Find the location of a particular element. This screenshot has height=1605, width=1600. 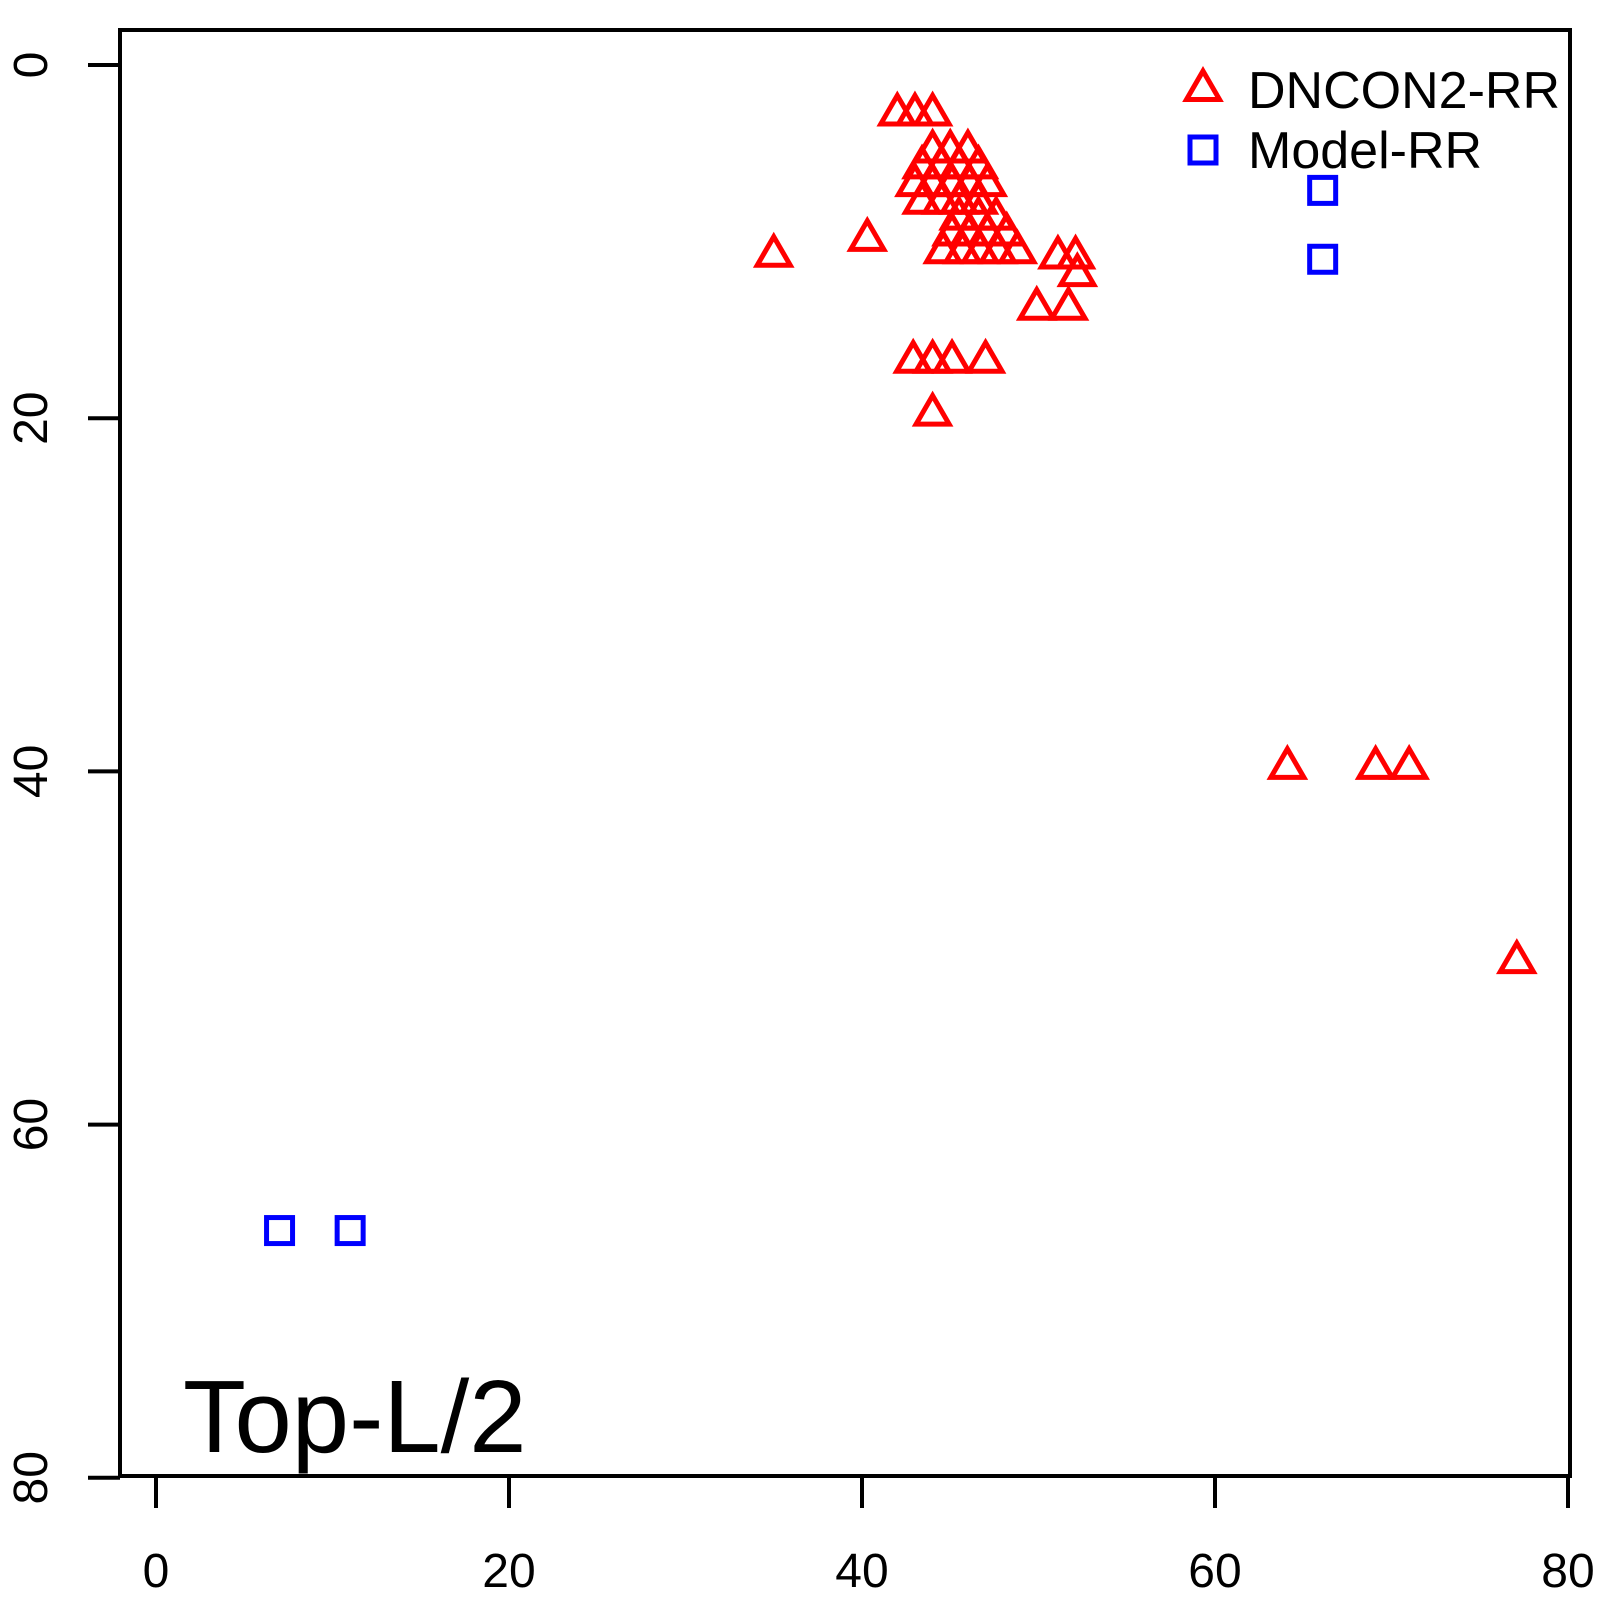

plot-annotation: Top-L/2 is located at coordinates (355, 1416).